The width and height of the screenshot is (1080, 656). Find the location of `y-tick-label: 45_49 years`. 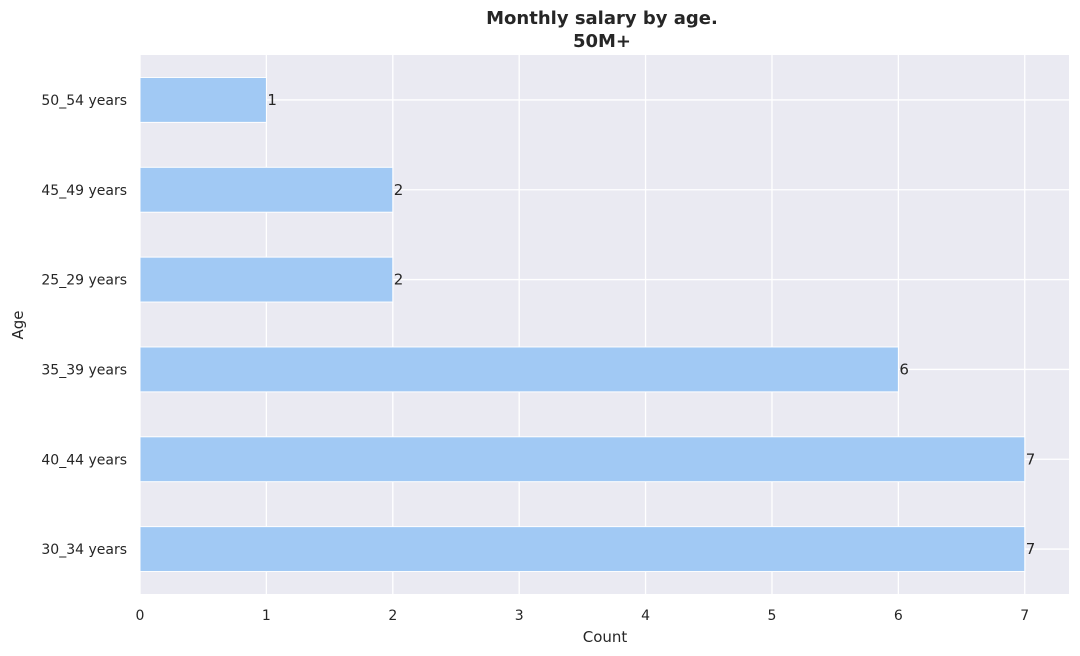

y-tick-label: 45_49 years is located at coordinates (84, 191).